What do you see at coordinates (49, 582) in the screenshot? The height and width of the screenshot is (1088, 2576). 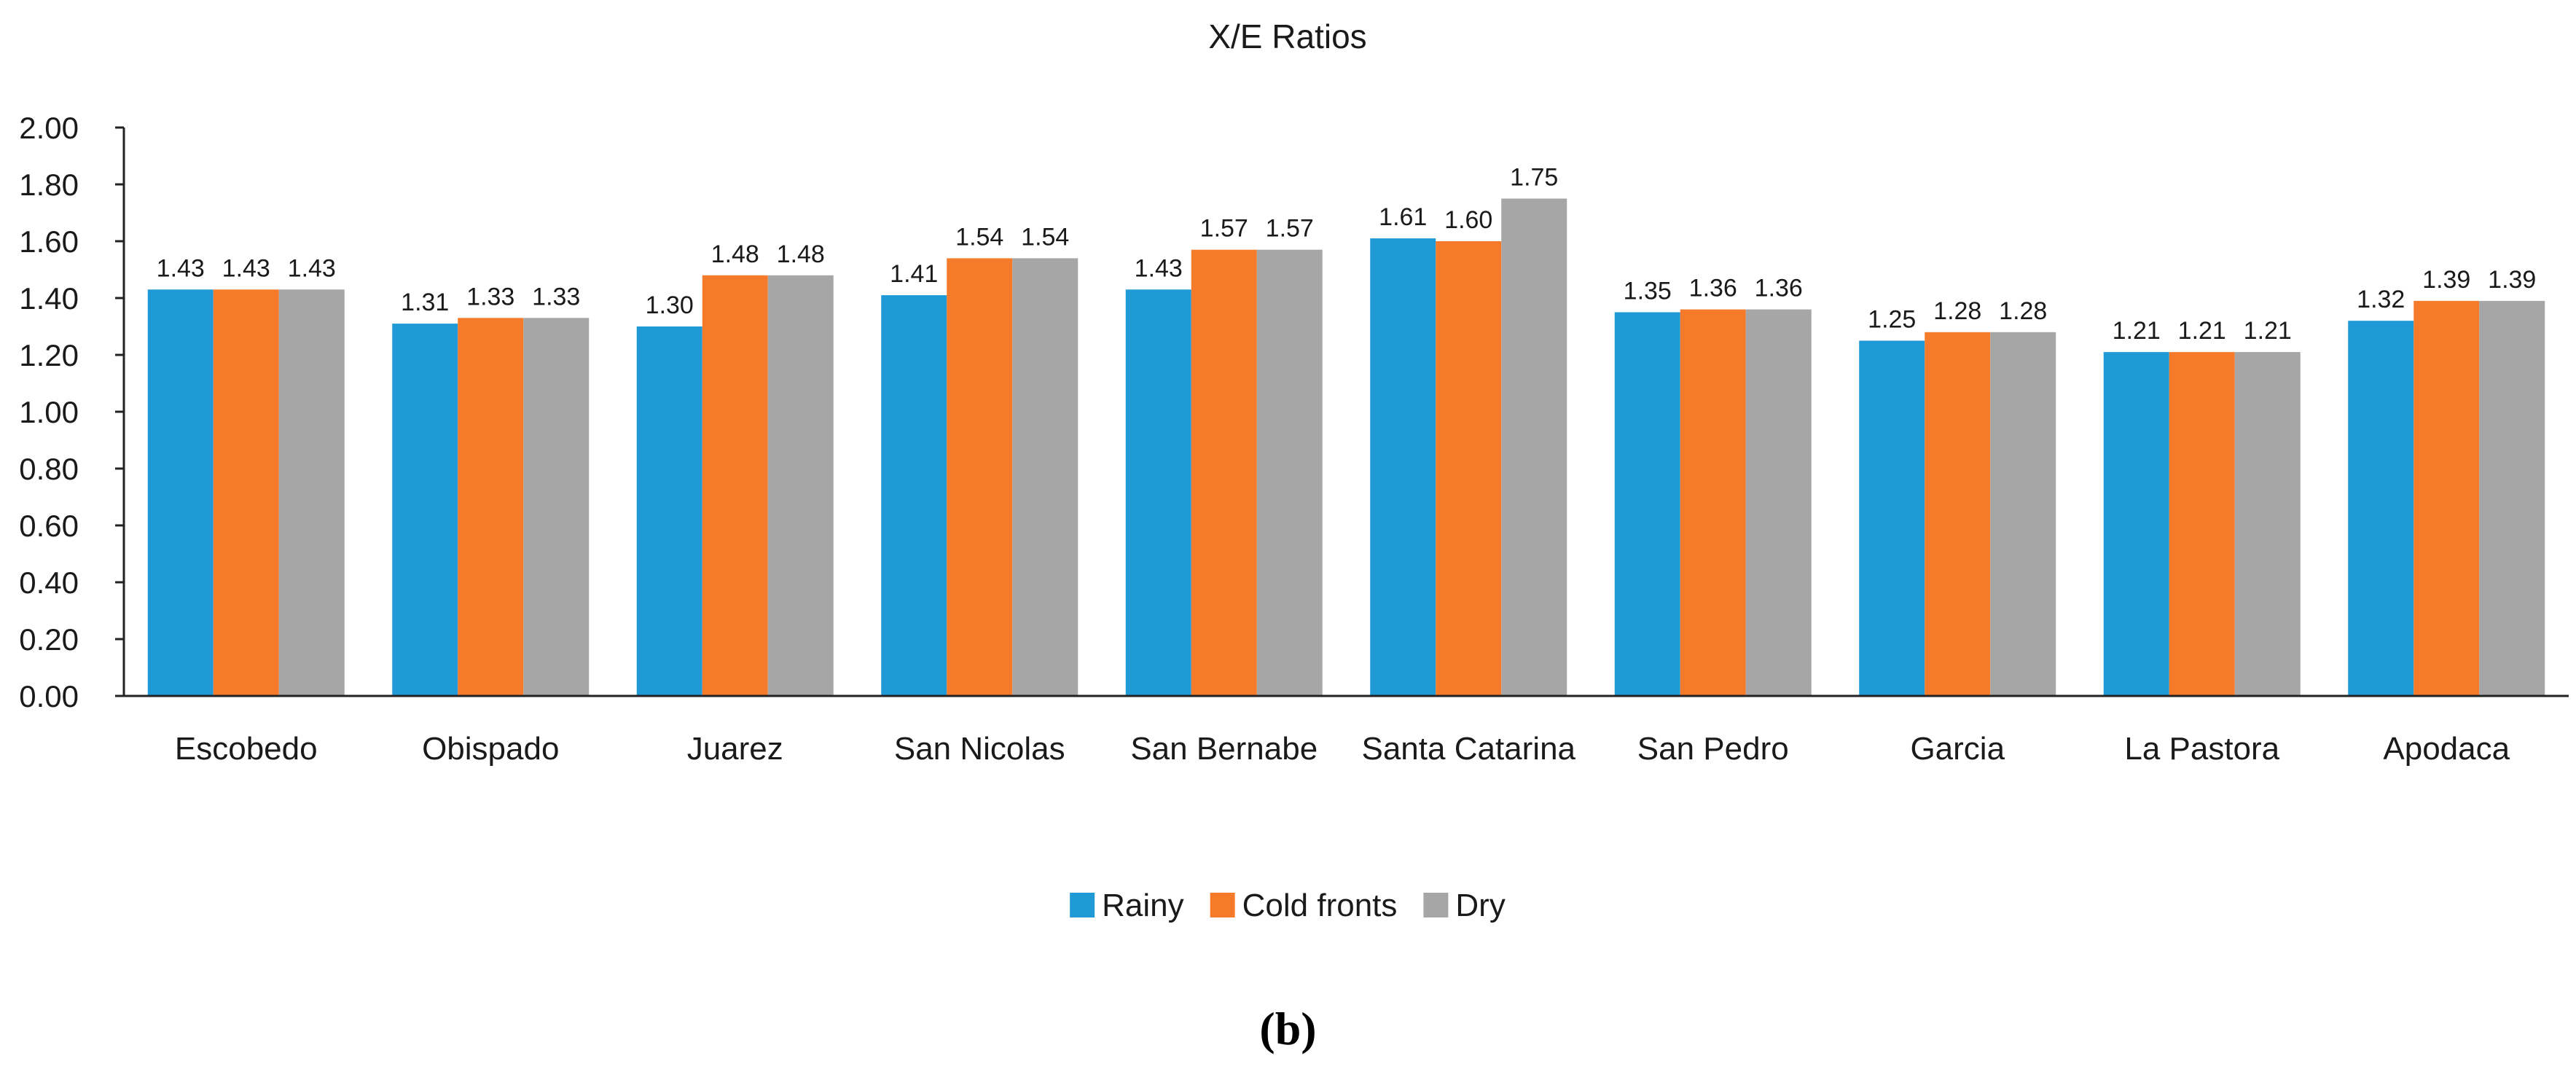 I see `y-tick-label: 0.40` at bounding box center [49, 582].